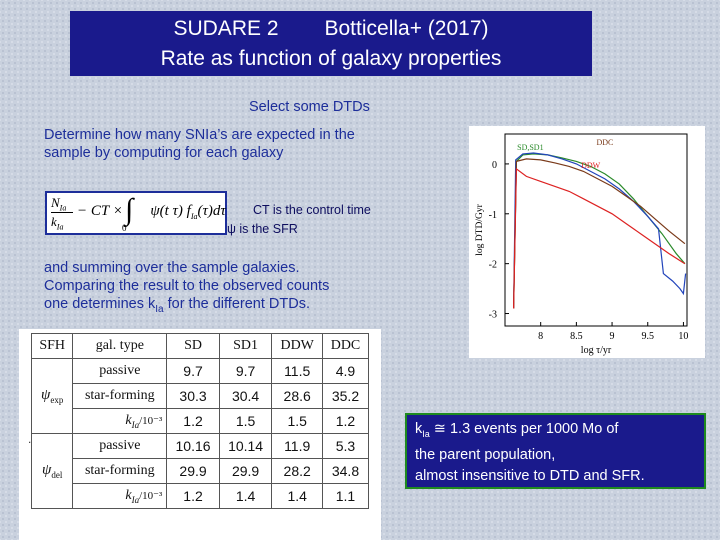  Describe the element at coordinates (517, 430) in the screenshot. I see `result-line-1: kIa ≅ 1.3 events per 1000 Mo of` at that location.